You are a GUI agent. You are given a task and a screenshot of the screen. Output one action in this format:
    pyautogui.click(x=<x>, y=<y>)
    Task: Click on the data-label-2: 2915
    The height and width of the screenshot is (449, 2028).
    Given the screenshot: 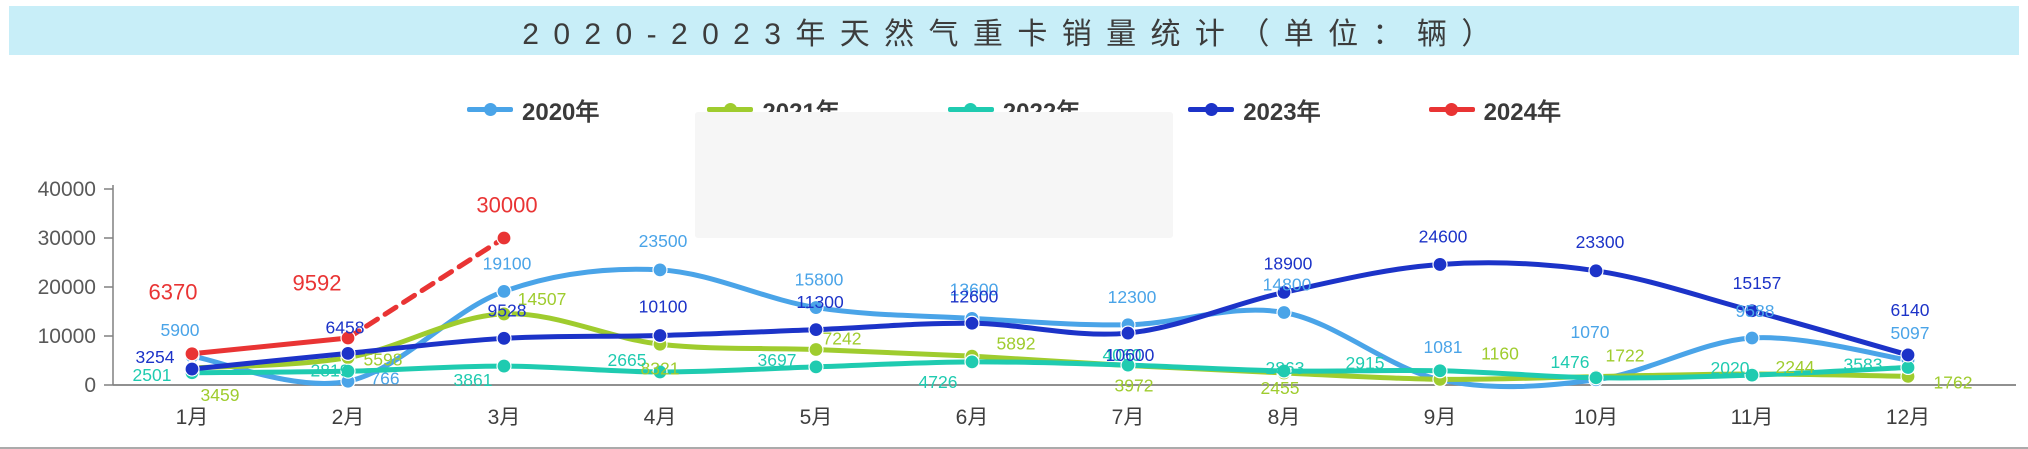 What is the action you would take?
    pyautogui.click(x=1365, y=363)
    